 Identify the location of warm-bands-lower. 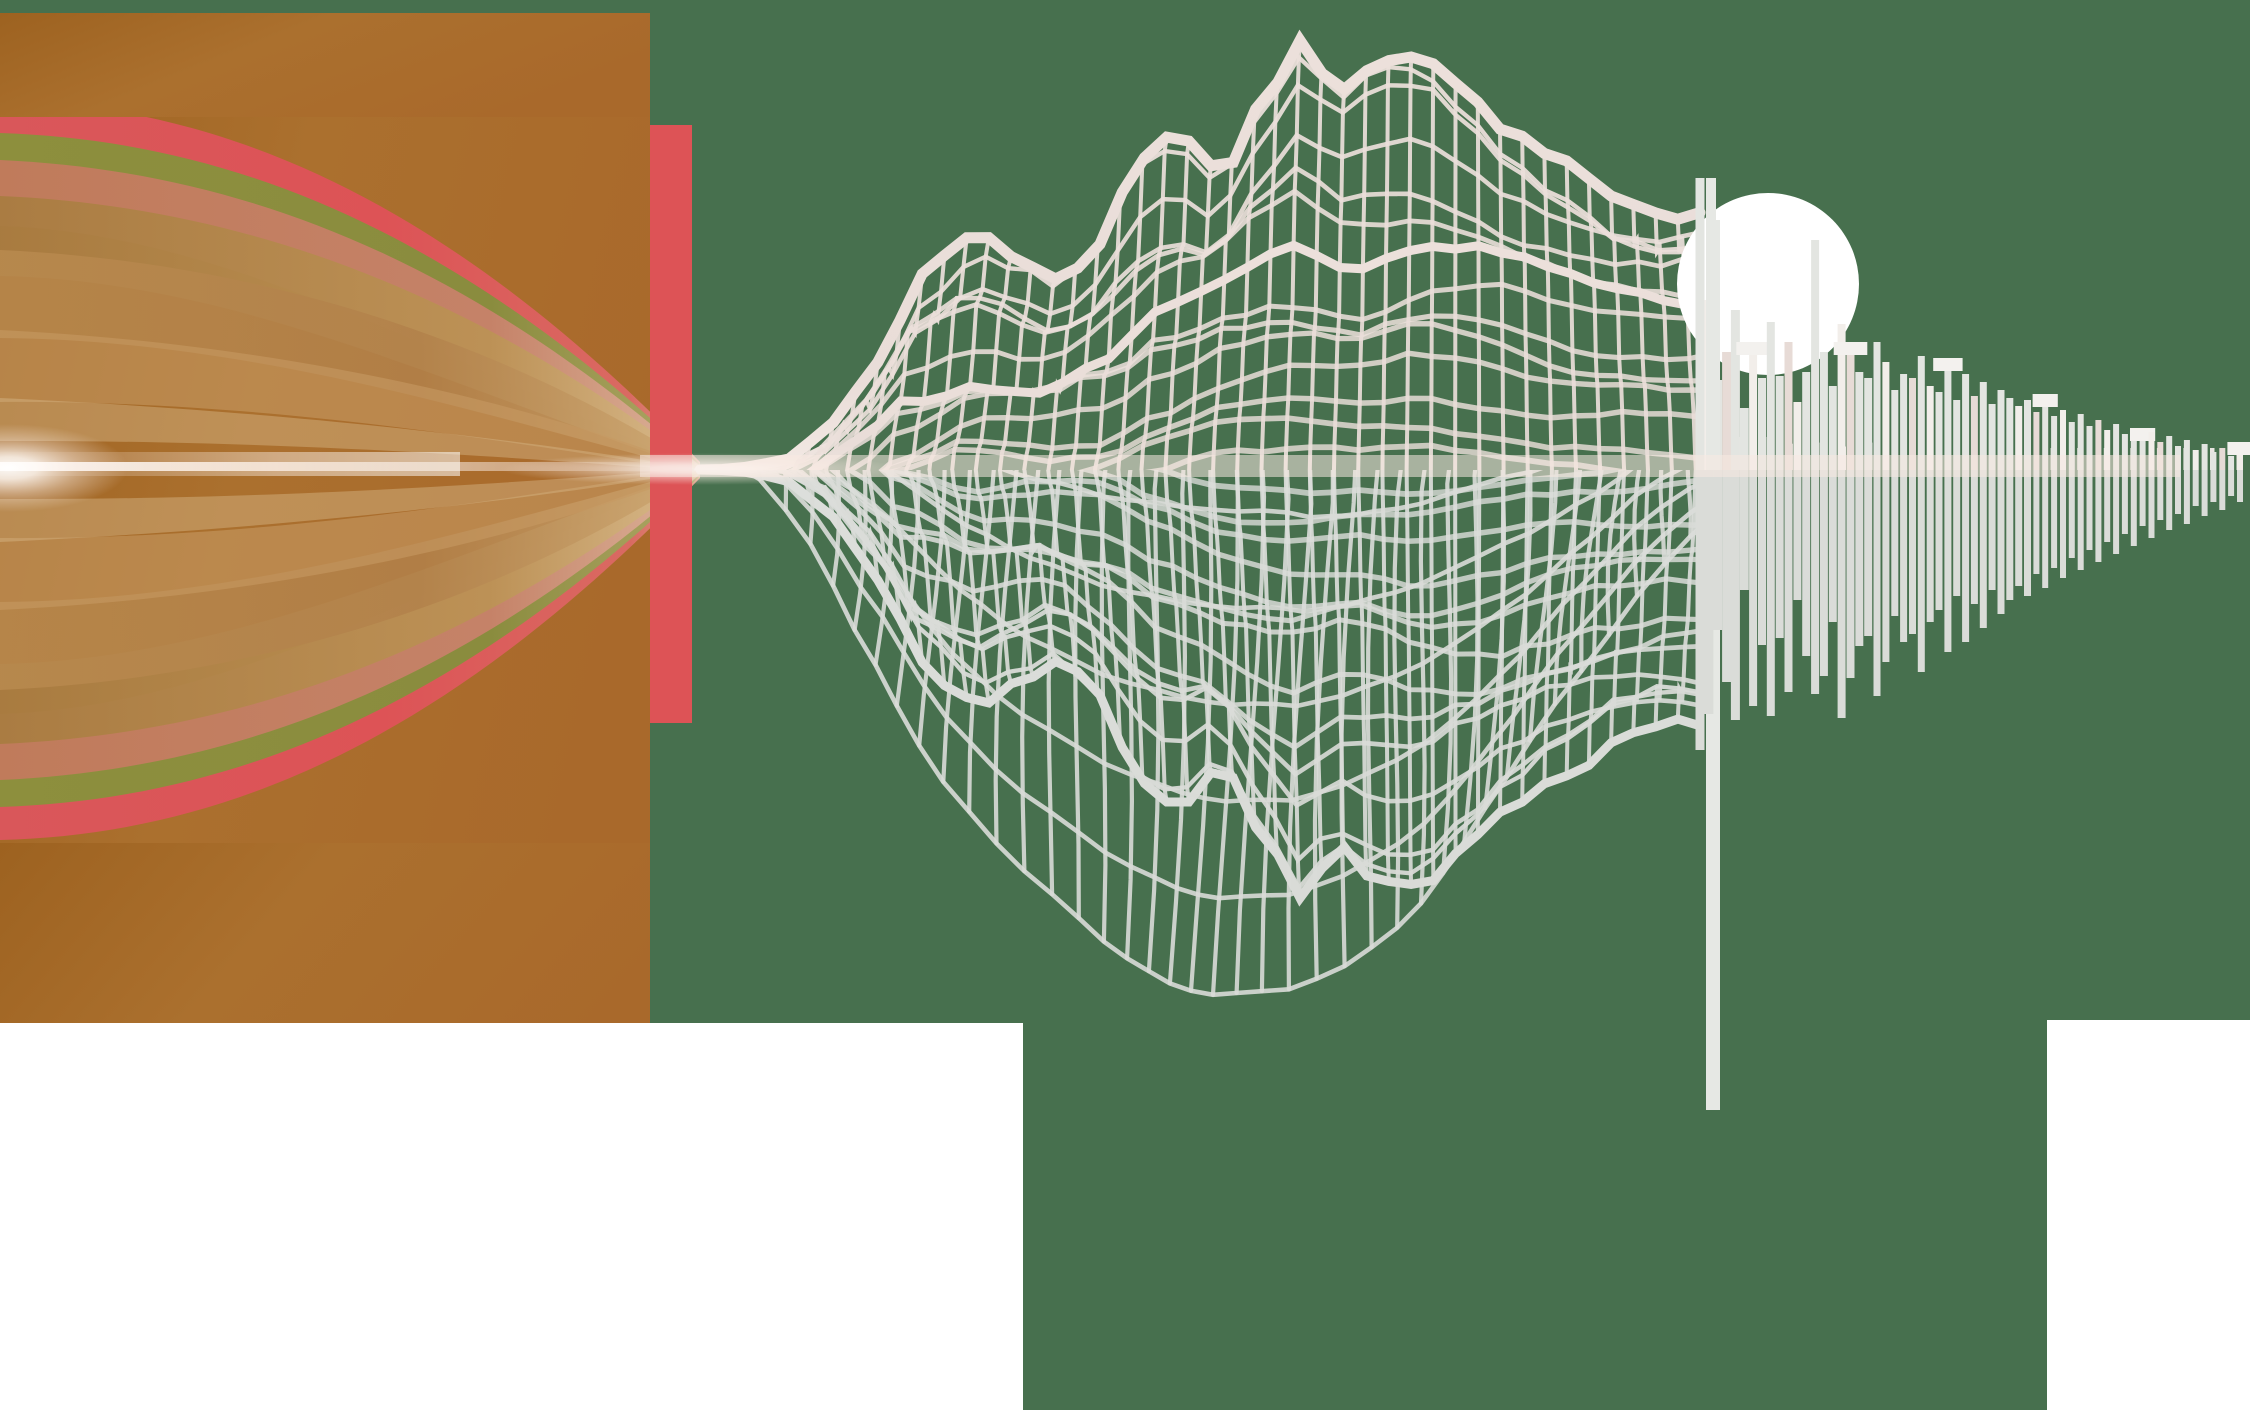
(350, 655).